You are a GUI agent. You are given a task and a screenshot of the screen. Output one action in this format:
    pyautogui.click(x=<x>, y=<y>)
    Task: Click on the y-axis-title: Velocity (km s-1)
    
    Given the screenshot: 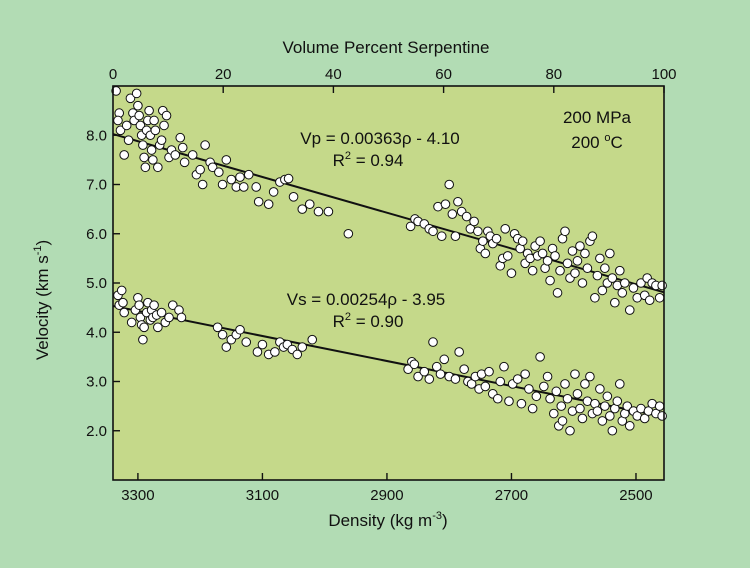 What is the action you would take?
    pyautogui.click(x=42, y=300)
    